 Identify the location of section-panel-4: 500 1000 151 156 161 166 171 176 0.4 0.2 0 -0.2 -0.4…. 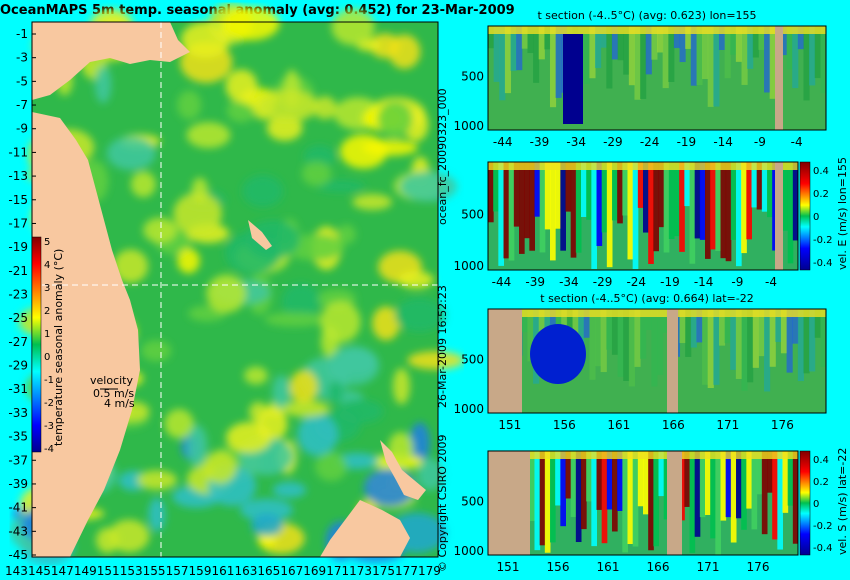
(651, 511).